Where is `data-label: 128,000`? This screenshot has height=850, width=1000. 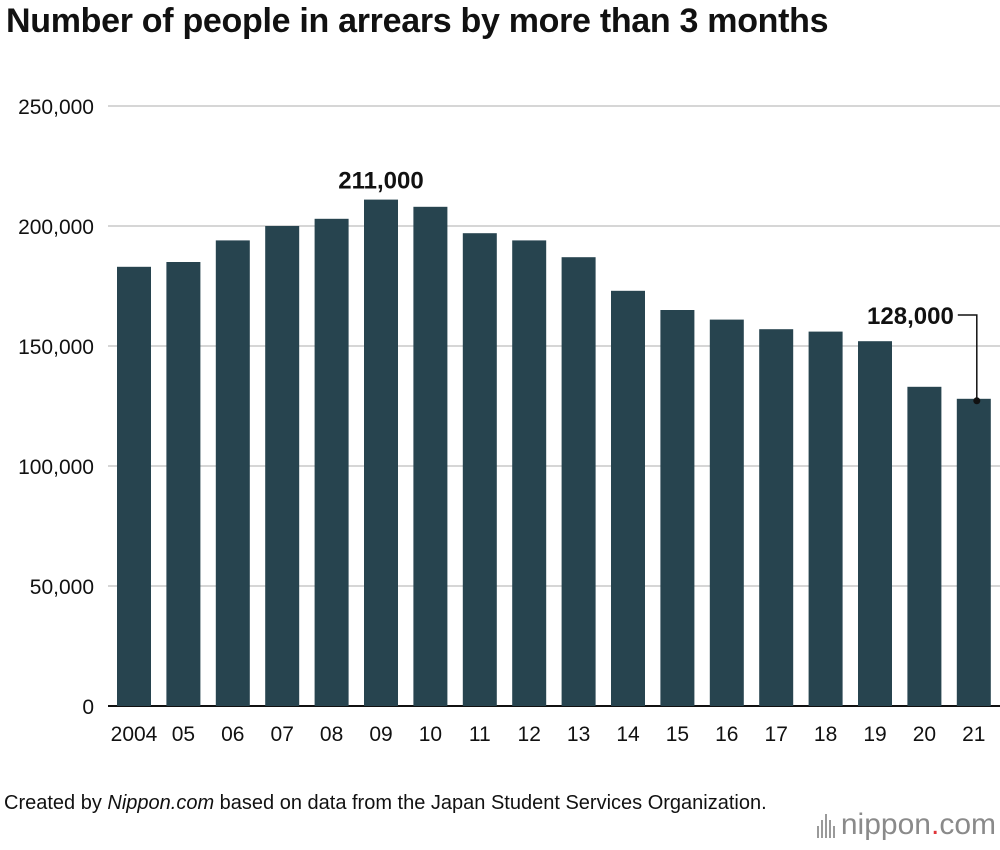
data-label: 128,000 is located at coordinates (910, 316).